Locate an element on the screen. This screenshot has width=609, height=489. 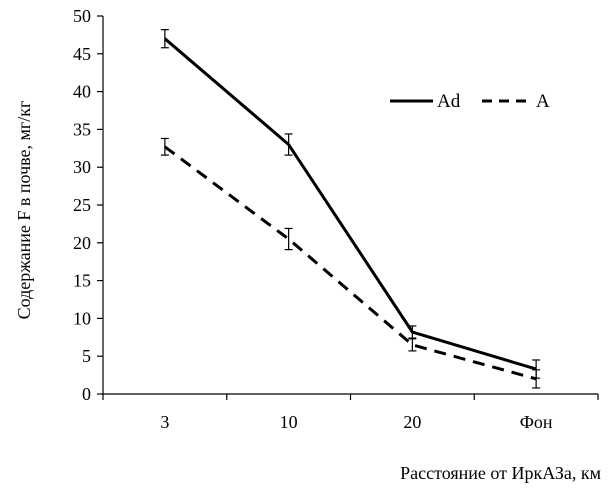
legend-label-a: A is located at coordinates (543, 101).